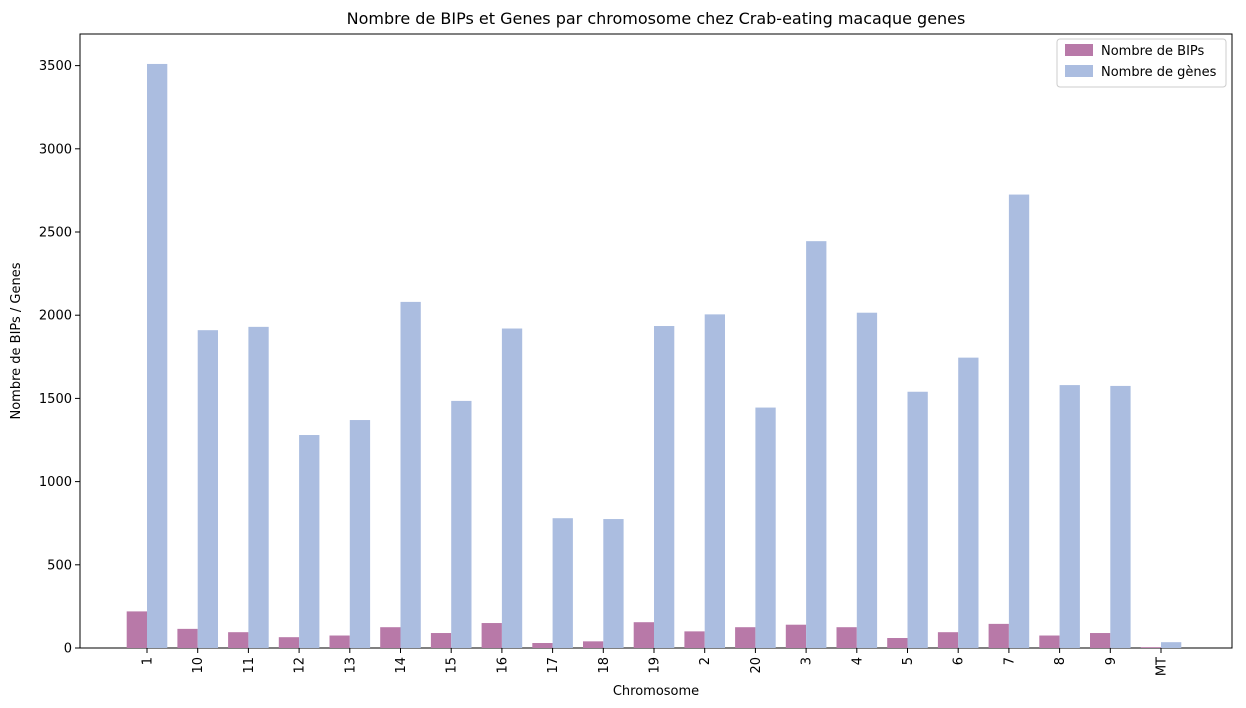 This screenshot has height=708, width=1246. What do you see at coordinates (1159, 72) in the screenshot?
I see `legend-label-genes: Nombre de gènes` at bounding box center [1159, 72].